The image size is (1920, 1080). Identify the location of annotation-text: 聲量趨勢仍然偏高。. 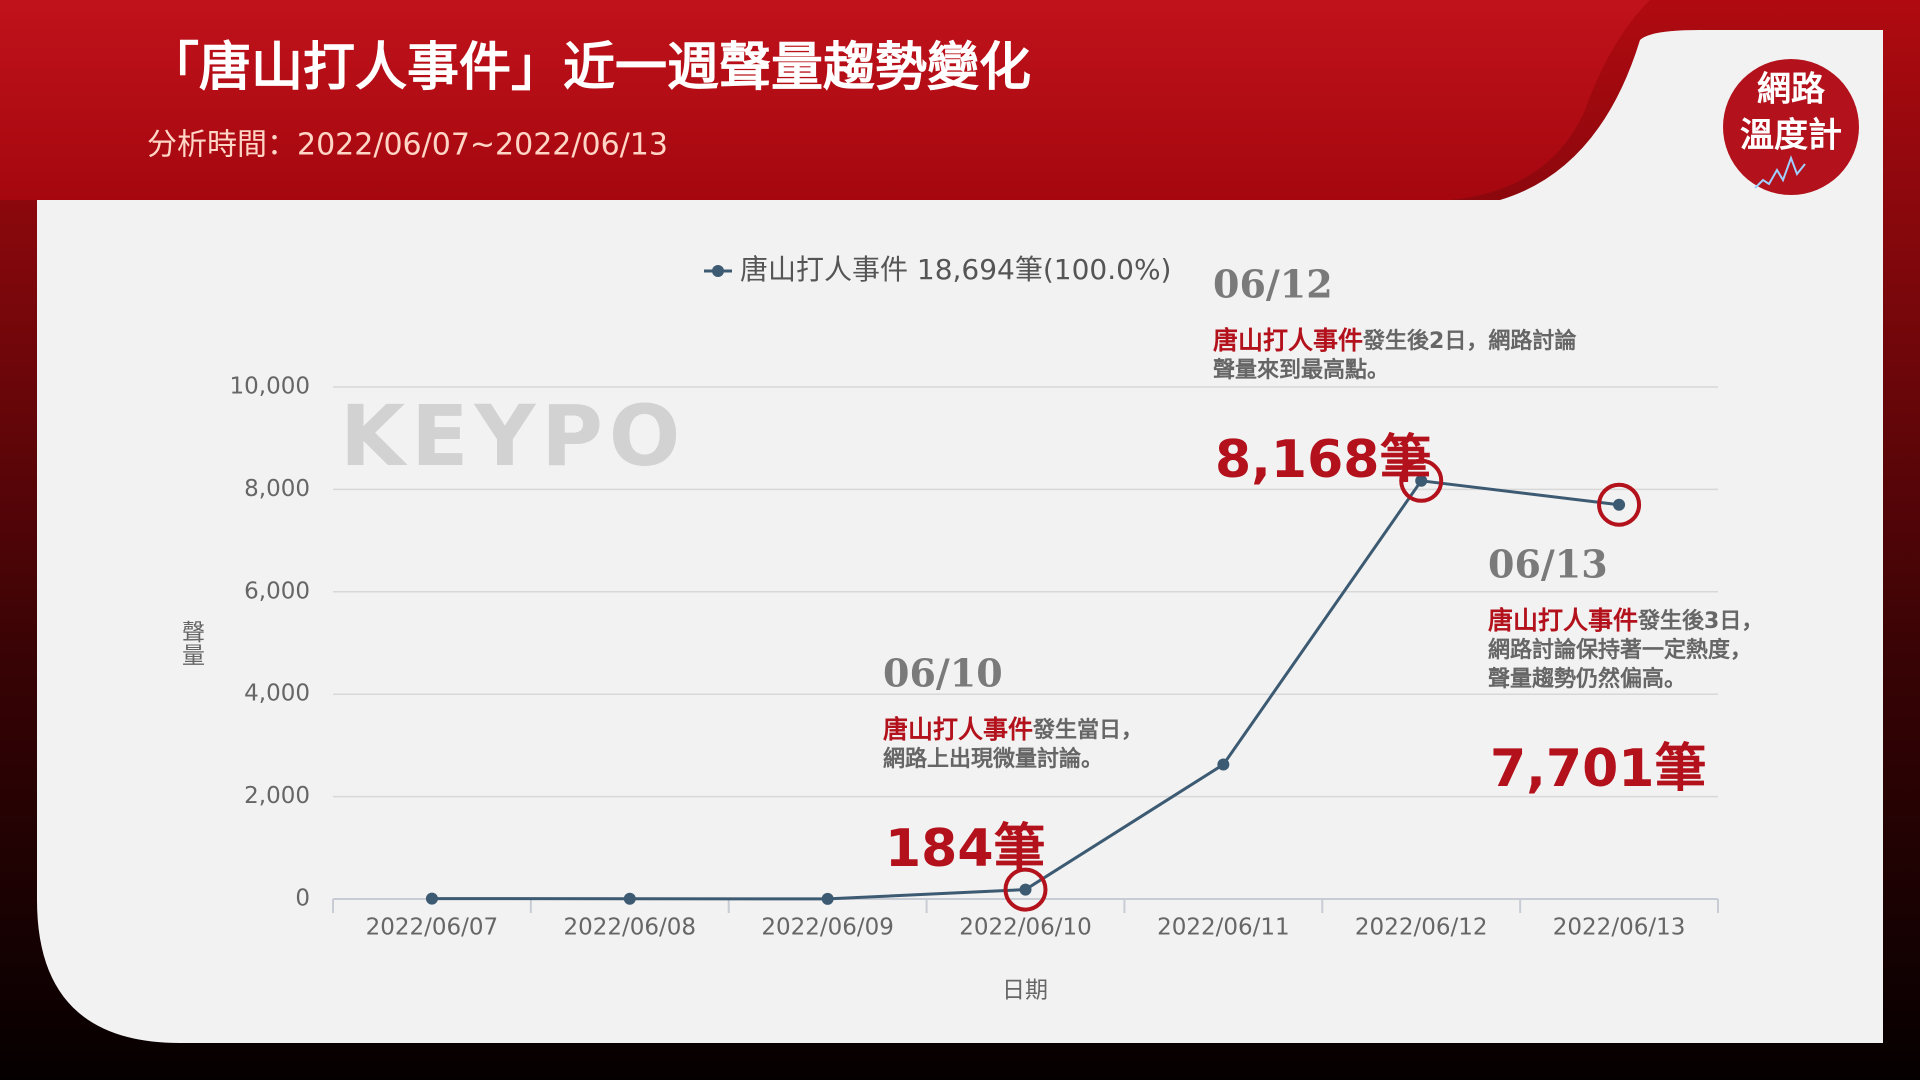
(1587, 679).